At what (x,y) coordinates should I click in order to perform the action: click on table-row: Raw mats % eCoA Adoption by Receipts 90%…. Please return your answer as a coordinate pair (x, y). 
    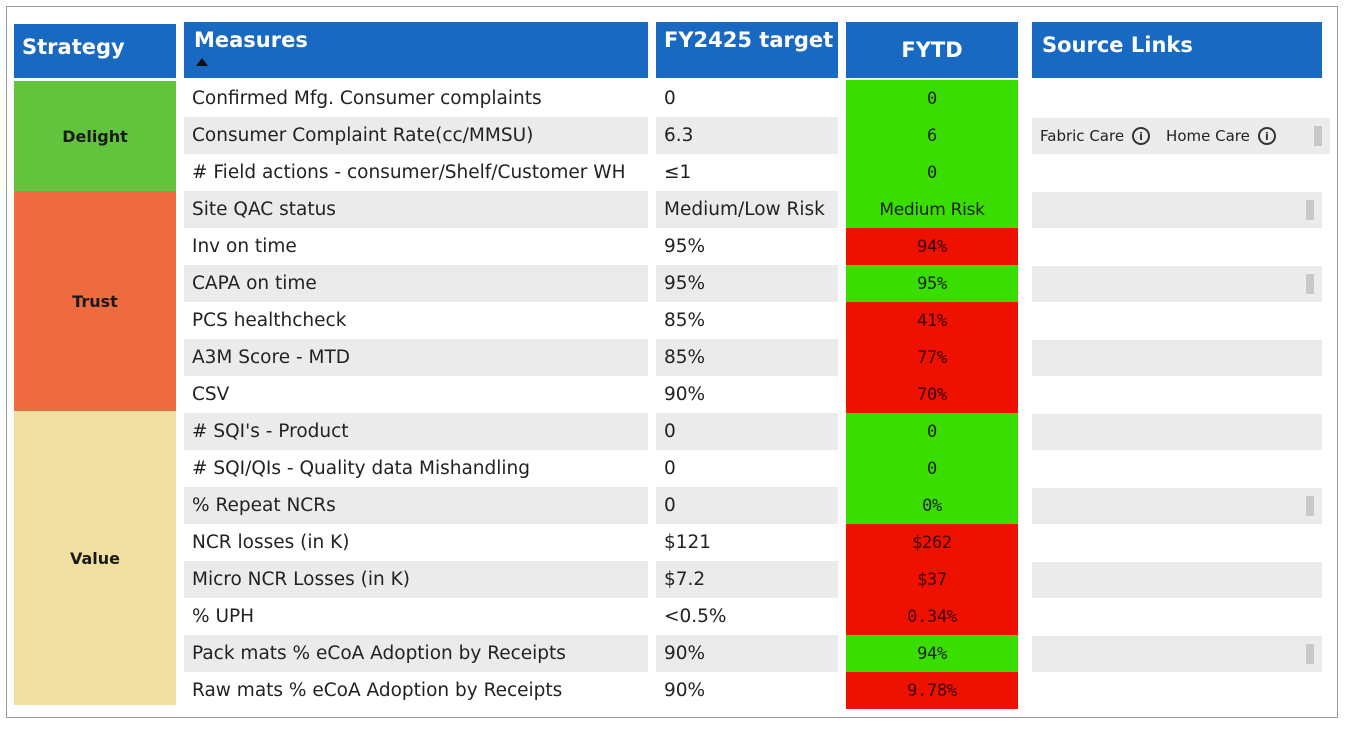
    Looking at the image, I should click on (601, 690).